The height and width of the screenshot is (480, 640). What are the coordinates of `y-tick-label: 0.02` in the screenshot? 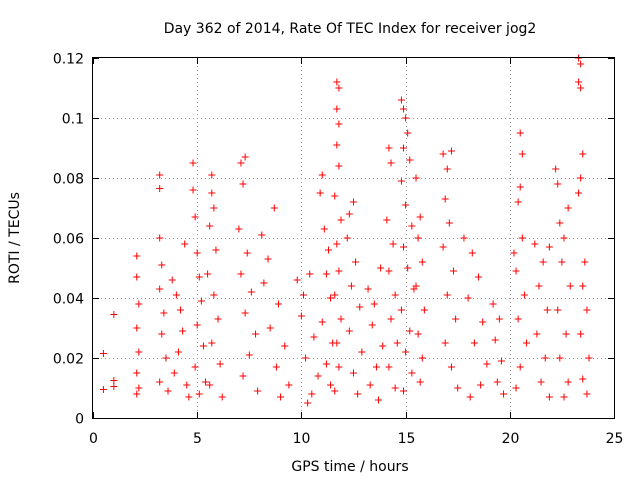 It's located at (68, 360).